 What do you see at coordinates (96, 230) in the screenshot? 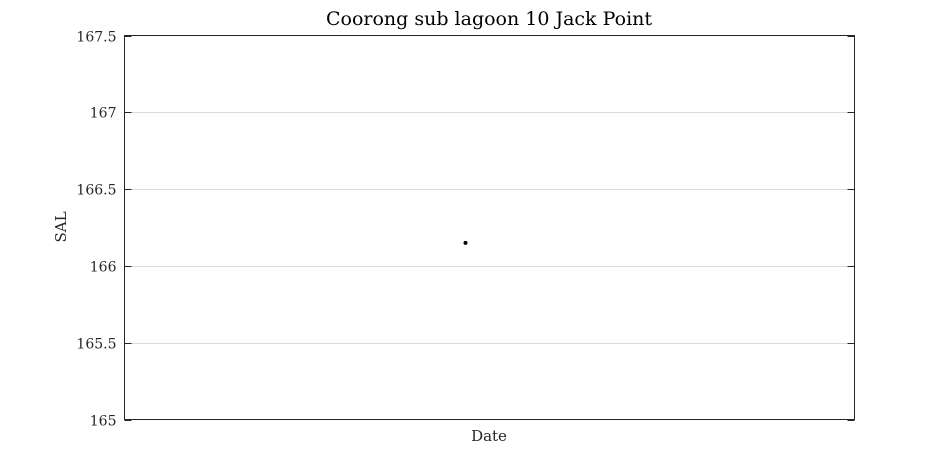
I see `y-axis-tick-labels: 165 165.5 166 166.5 167 167.5` at bounding box center [96, 230].